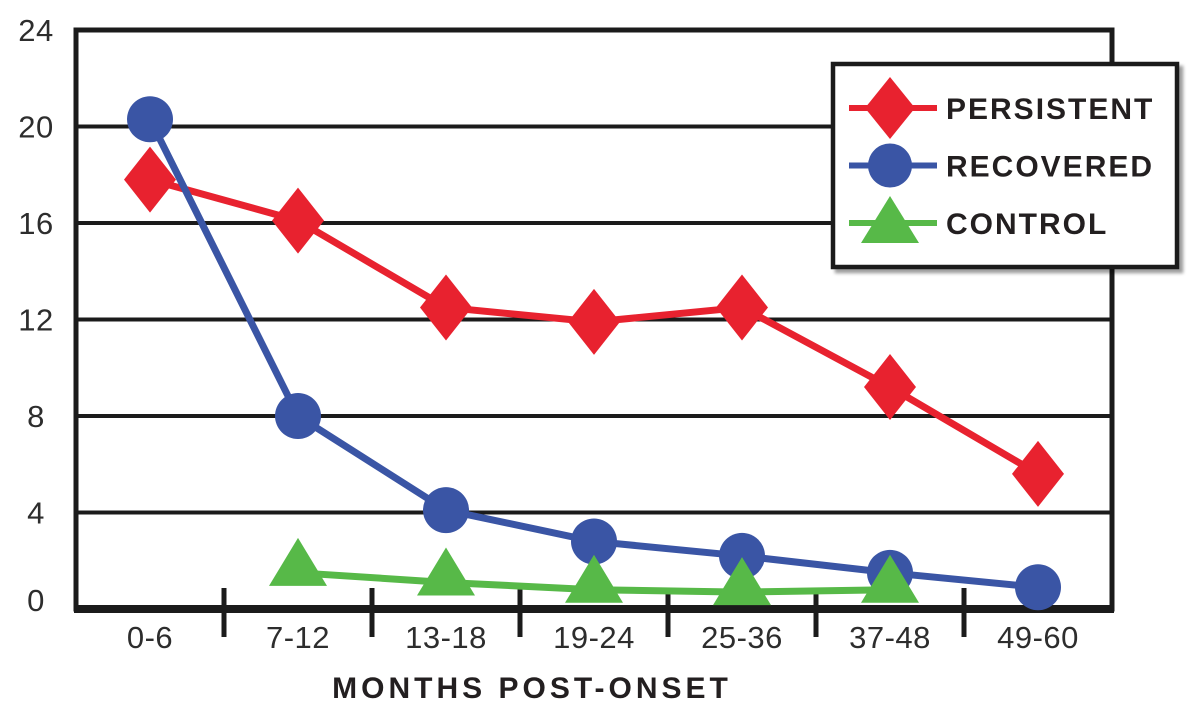 This screenshot has width=1200, height=718. Describe the element at coordinates (1038, 637) in the screenshot. I see `x-tick-label: 49-60` at that location.